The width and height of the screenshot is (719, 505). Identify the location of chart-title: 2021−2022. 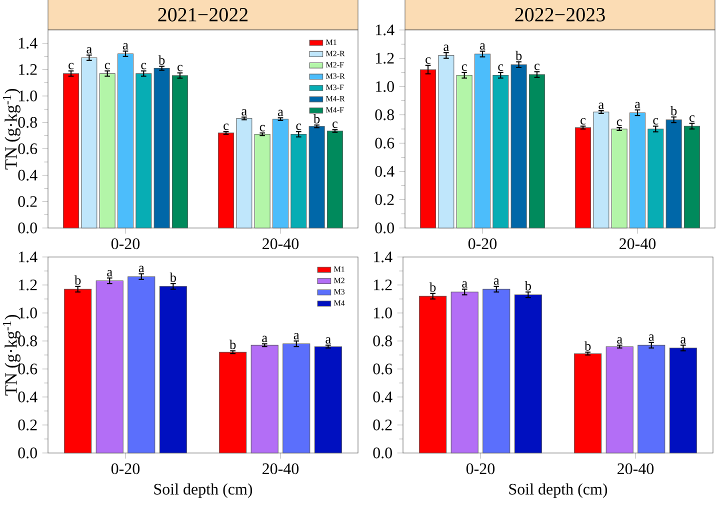
(203, 15).